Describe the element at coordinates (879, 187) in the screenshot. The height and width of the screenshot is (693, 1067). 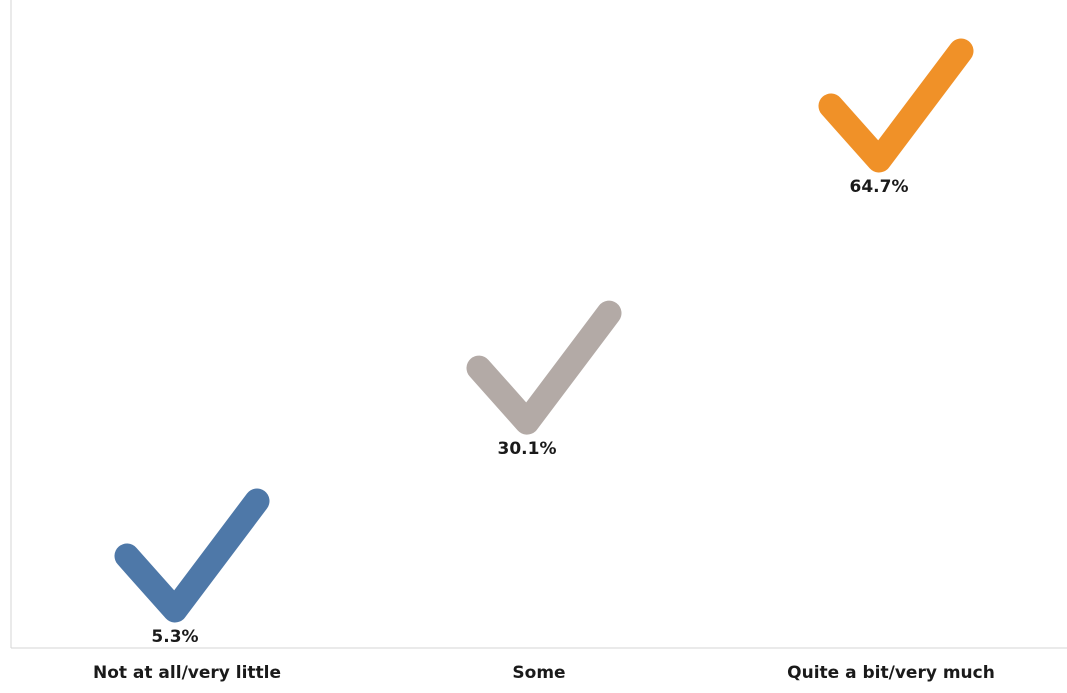
I see `data-label: 64.7%` at that location.